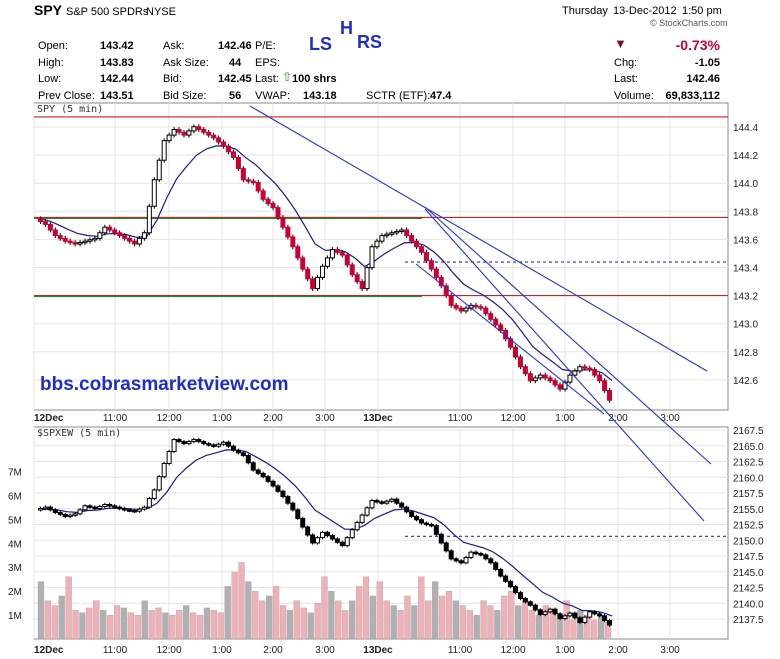 The image size is (780, 659). What do you see at coordinates (287, 77) in the screenshot?
I see `up-arrow-icon: ⇧` at bounding box center [287, 77].